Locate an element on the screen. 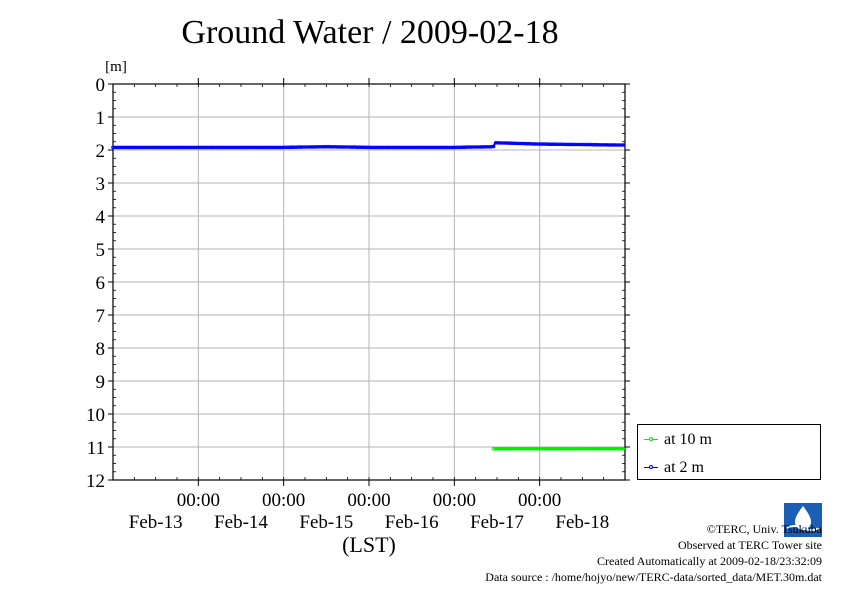 Image resolution: width=842 pixels, height=595 pixels. credit-copyright: ©TERC, Univ. Tsukuba is located at coordinates (764, 529).